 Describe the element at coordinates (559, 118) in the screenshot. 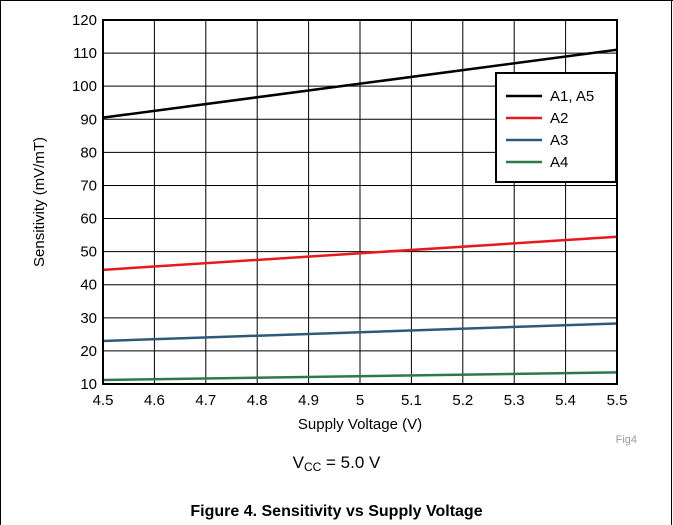

I see `legend-label: A2` at that location.